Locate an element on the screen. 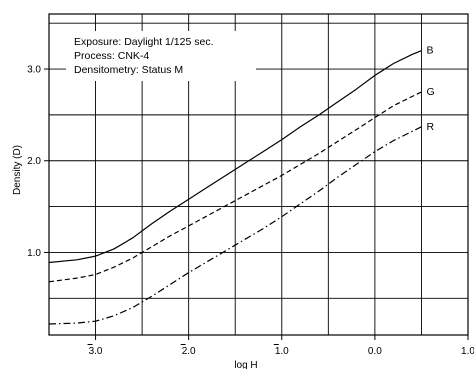 Image resolution: width=474 pixels, height=369 pixels. series-label-B: B is located at coordinates (429, 51).